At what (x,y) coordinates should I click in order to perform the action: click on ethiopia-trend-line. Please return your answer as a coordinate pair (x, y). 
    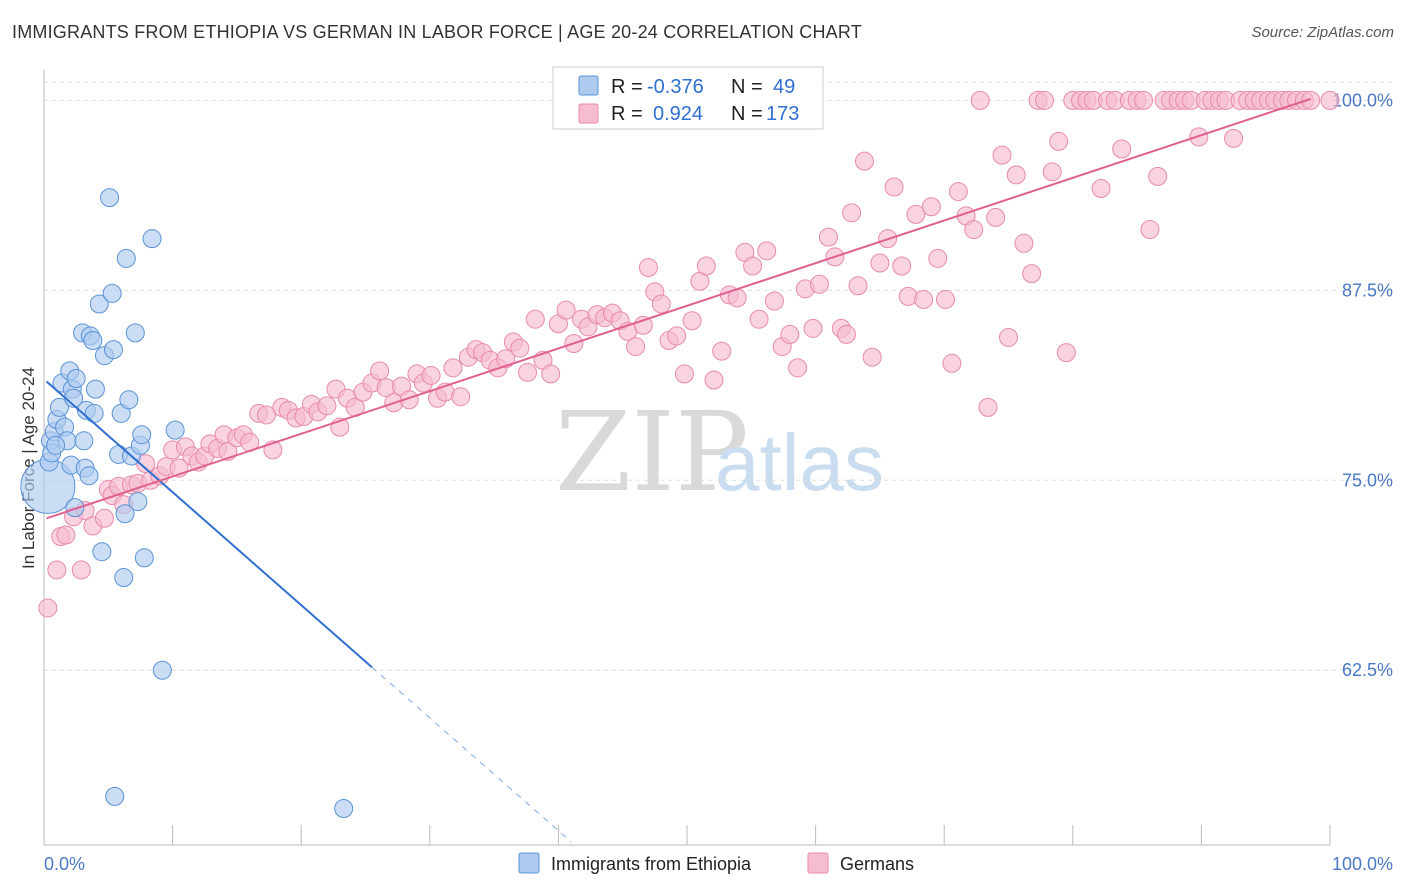
    Looking at the image, I should click on (209, 524).